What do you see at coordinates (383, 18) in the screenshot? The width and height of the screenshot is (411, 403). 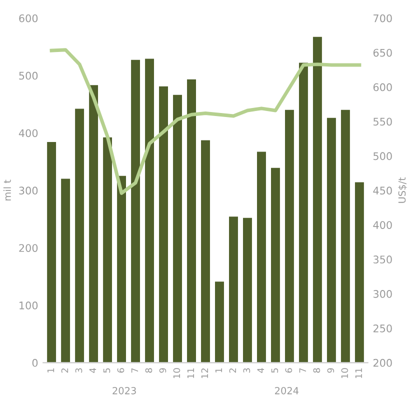 I see `y2-tick-label: 700` at bounding box center [383, 18].